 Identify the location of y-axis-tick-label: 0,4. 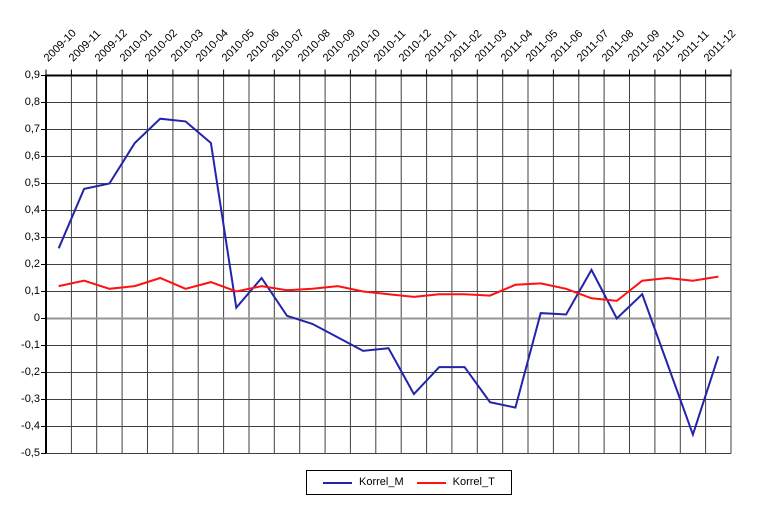
(32, 210).